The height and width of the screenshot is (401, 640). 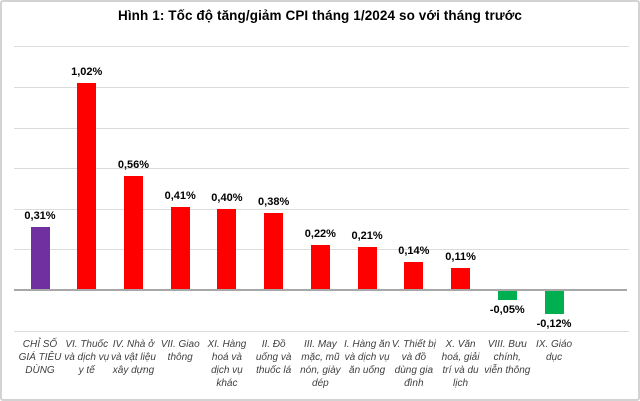 I want to click on bar-value-label: 1,02%, so click(x=87, y=71).